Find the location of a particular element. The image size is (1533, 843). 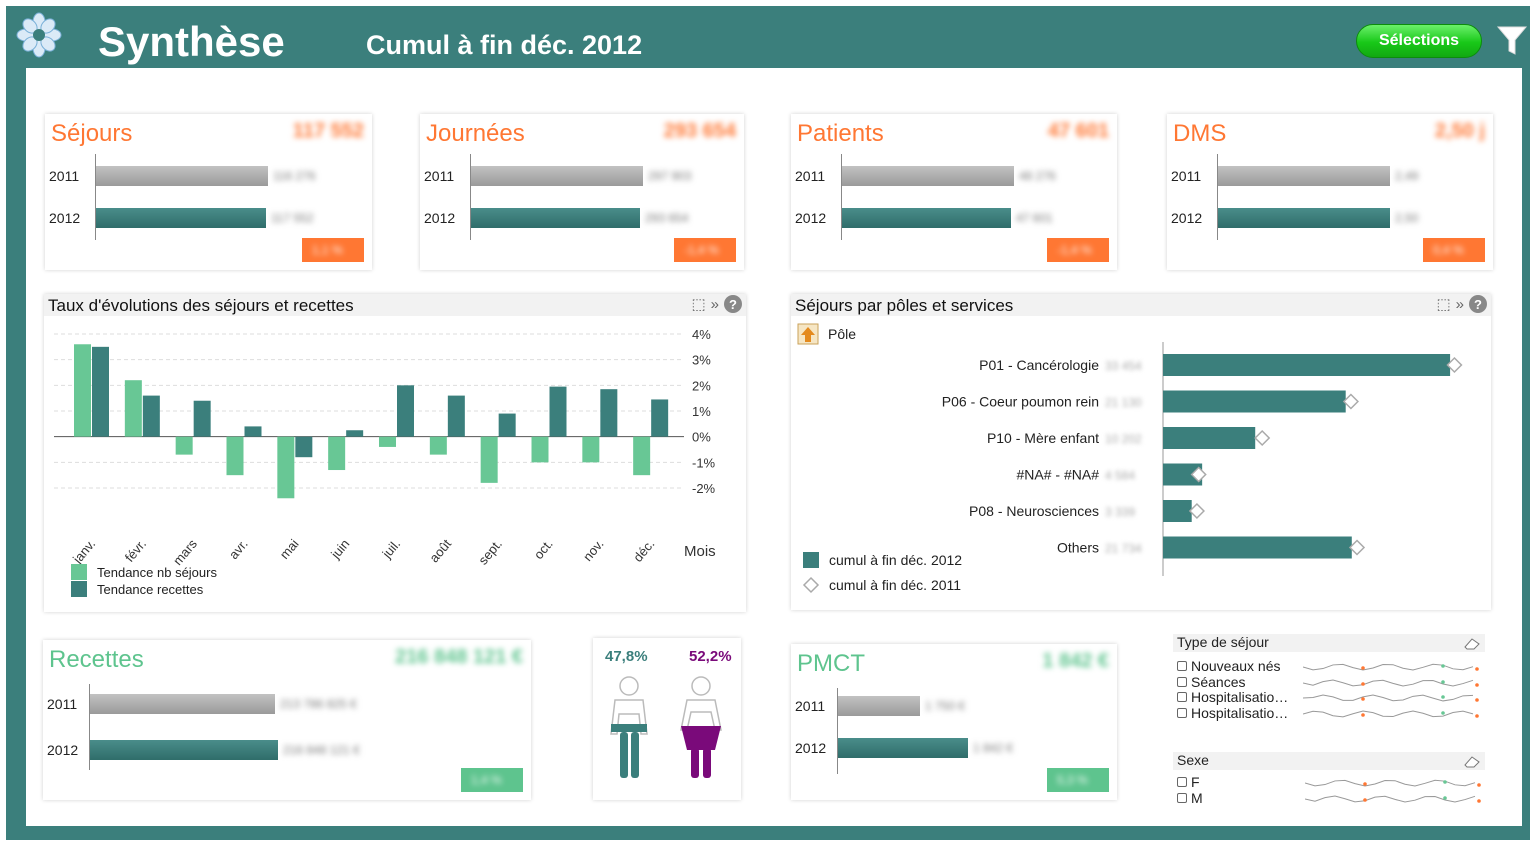

kpi-axis is located at coordinates (1217, 197).